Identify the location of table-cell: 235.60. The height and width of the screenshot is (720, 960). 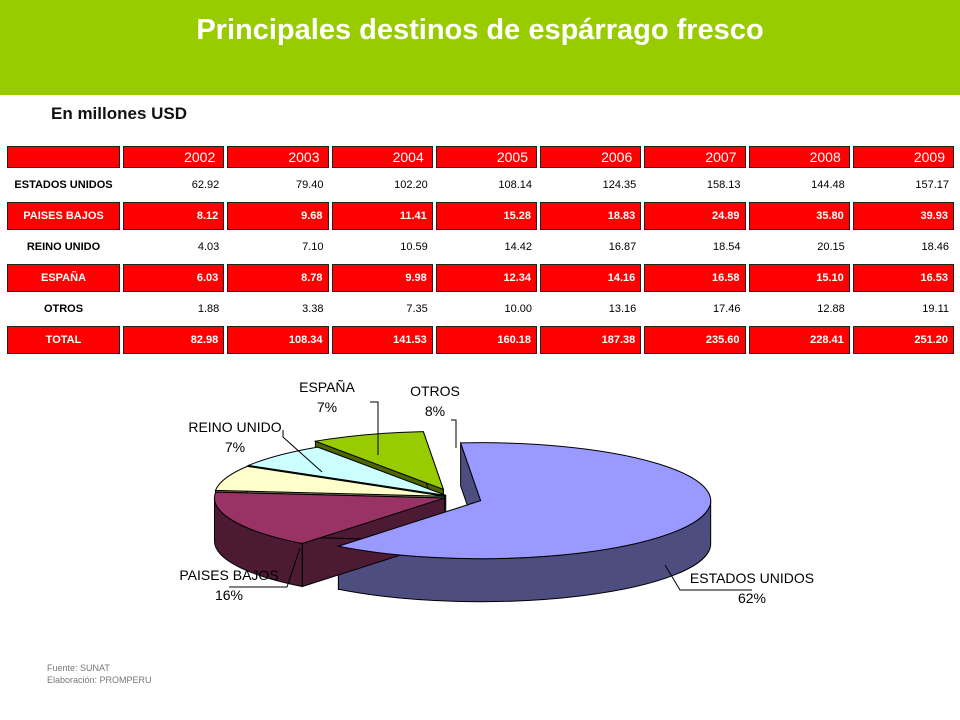
(695, 340).